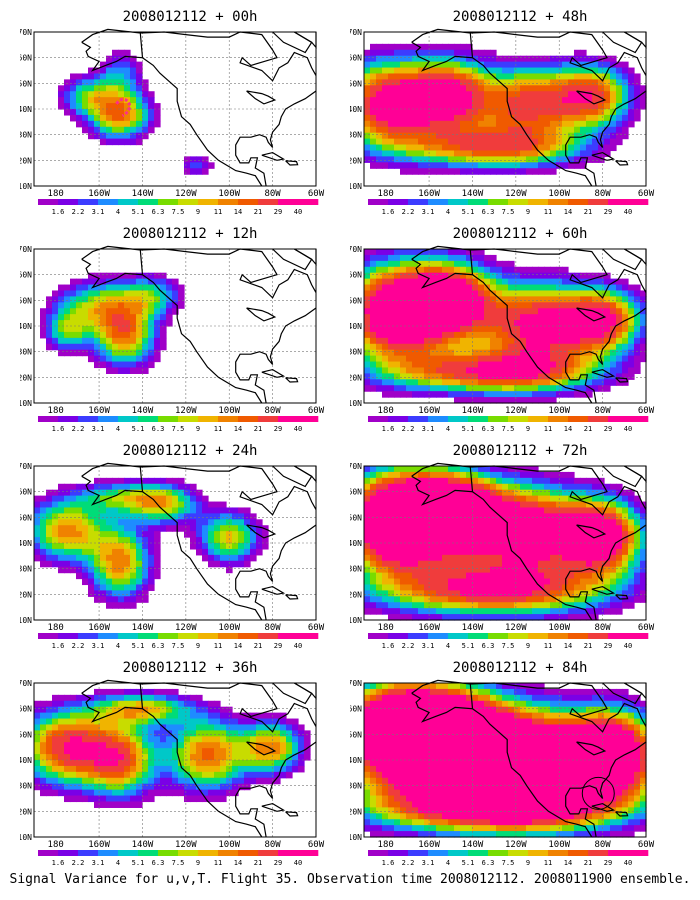 The image size is (700, 900). What do you see at coordinates (26, 300) in the screenshot?
I see `lat-tick-label: 50N` at bounding box center [26, 300].